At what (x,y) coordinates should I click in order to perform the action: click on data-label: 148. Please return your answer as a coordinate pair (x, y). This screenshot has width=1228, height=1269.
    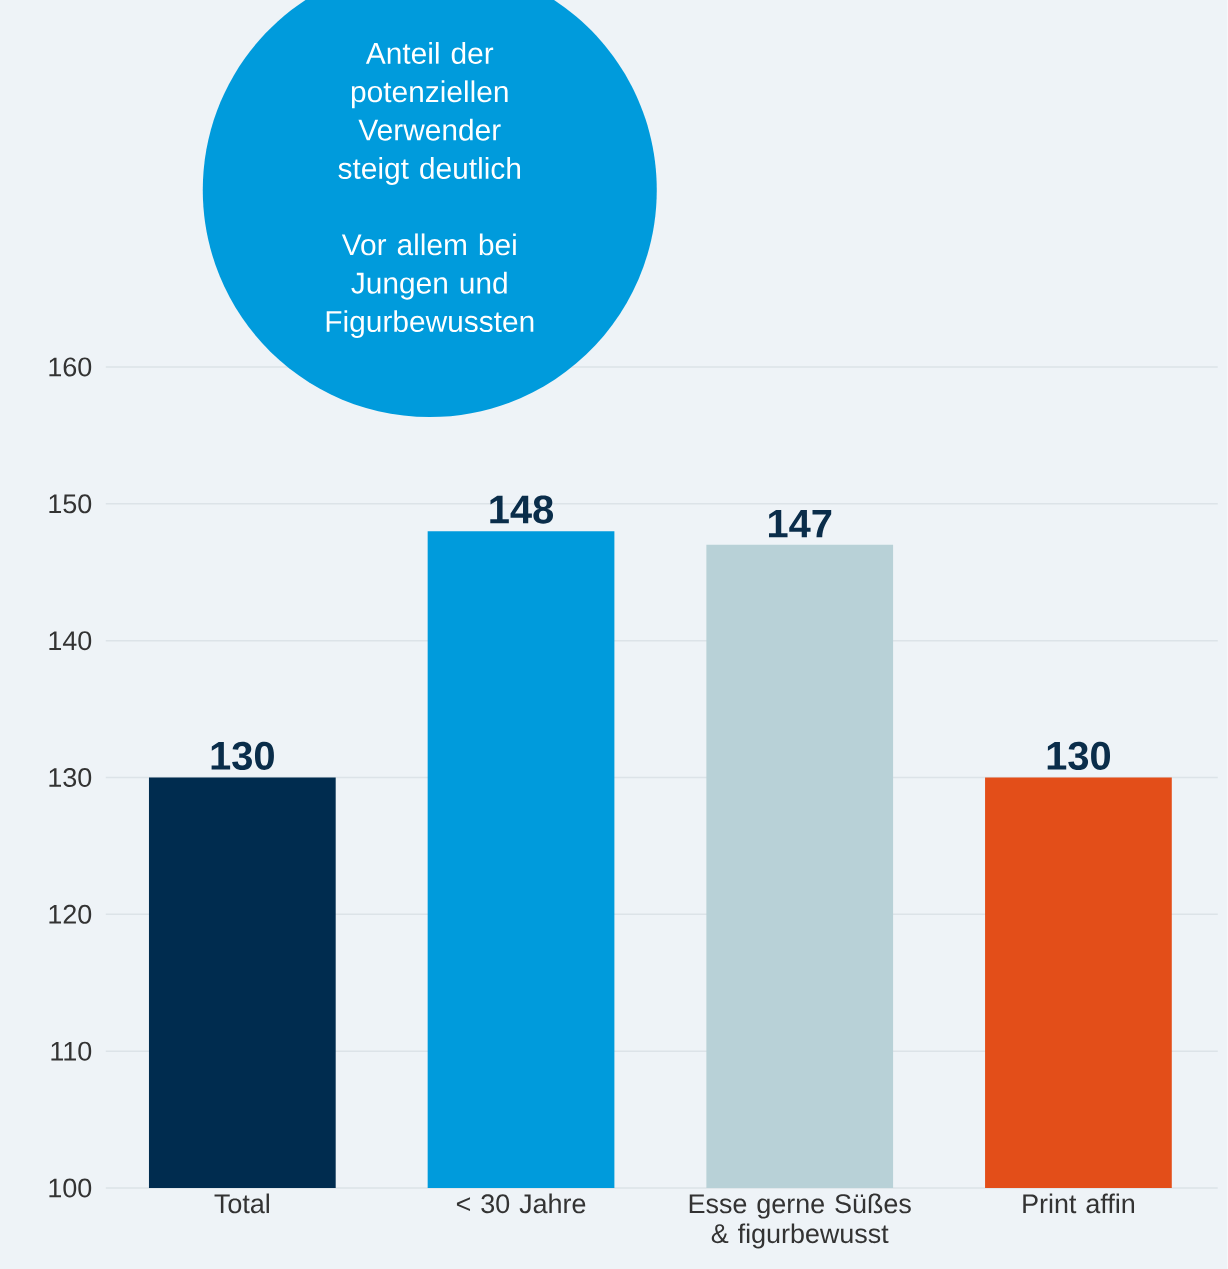
    Looking at the image, I should click on (522, 509).